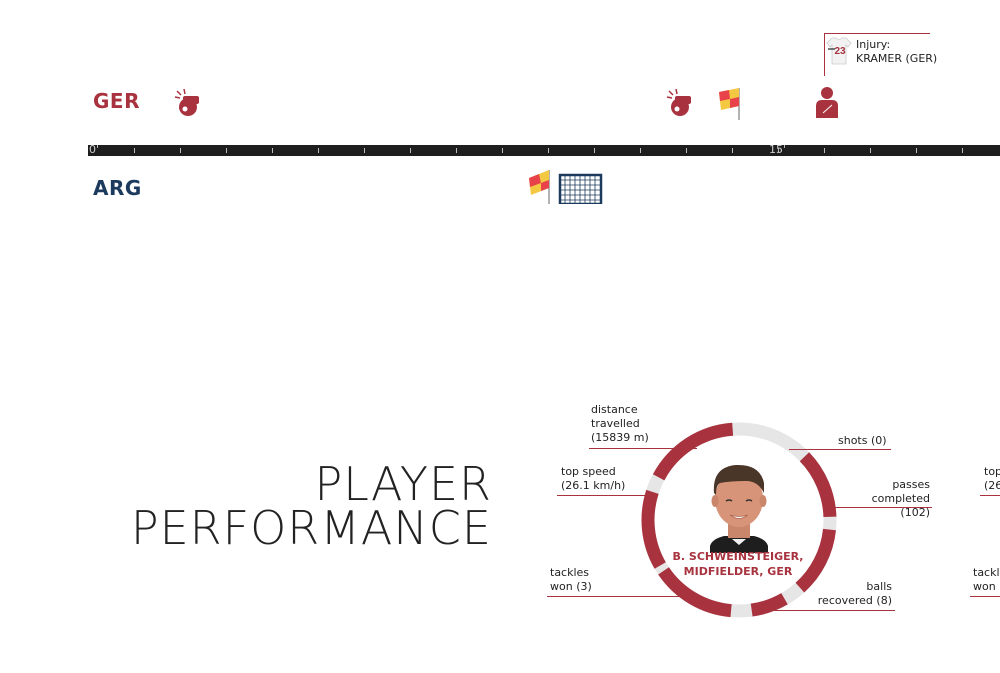  Describe the element at coordinates (643, 448) in the screenshot. I see `stat-distance-line` at that location.